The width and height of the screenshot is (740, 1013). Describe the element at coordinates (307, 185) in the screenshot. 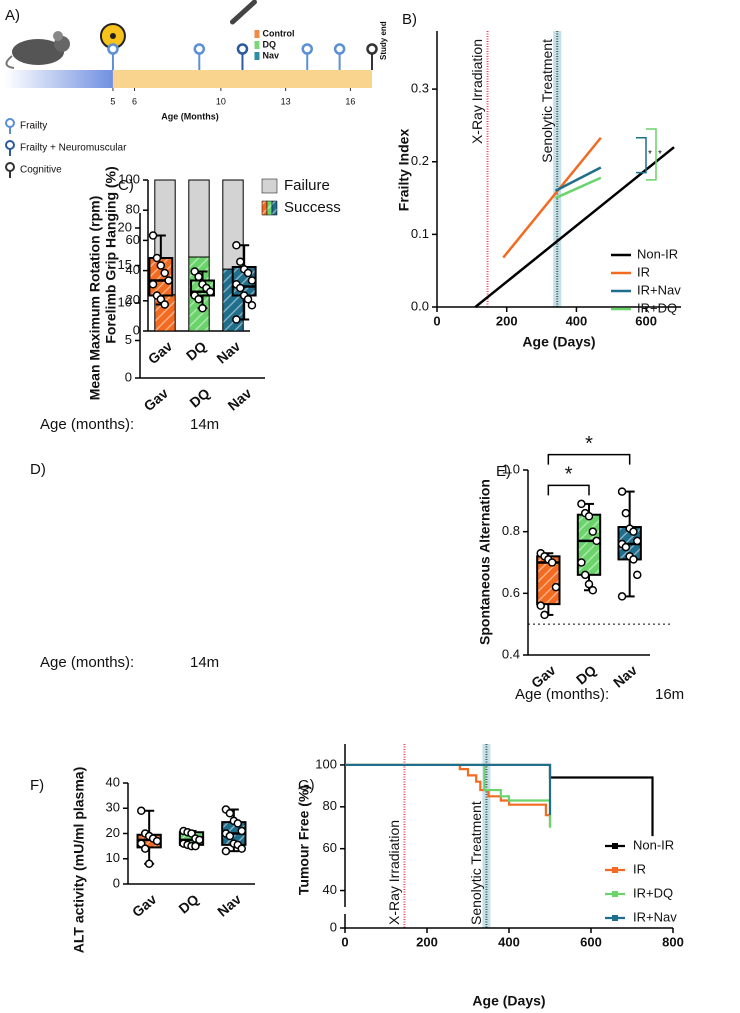

I see `legend-text: Failure` at that location.